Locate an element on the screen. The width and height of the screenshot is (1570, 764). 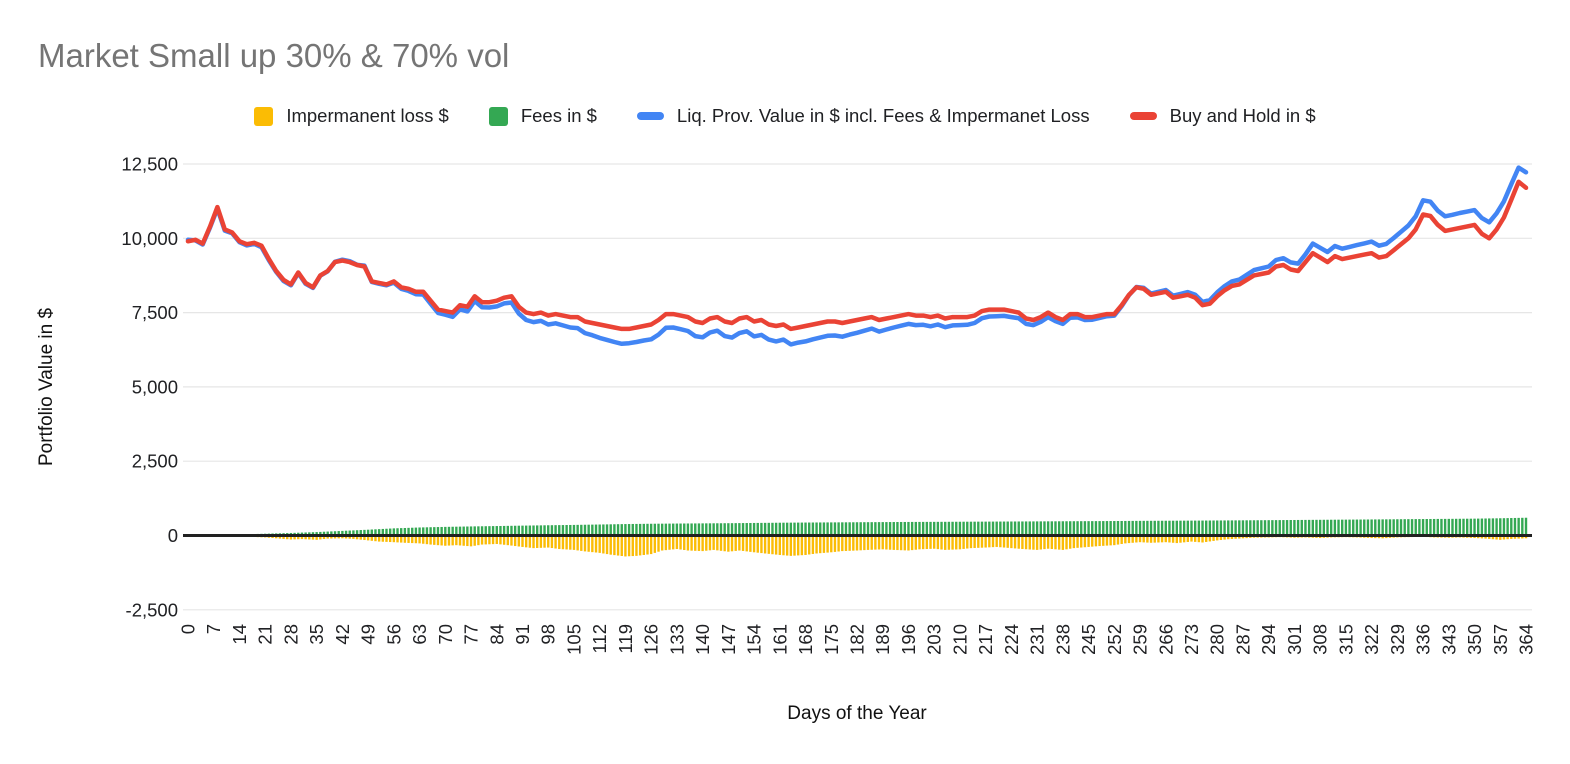
legend-item-4: Buy and Hold in $ is located at coordinates (1222, 116).